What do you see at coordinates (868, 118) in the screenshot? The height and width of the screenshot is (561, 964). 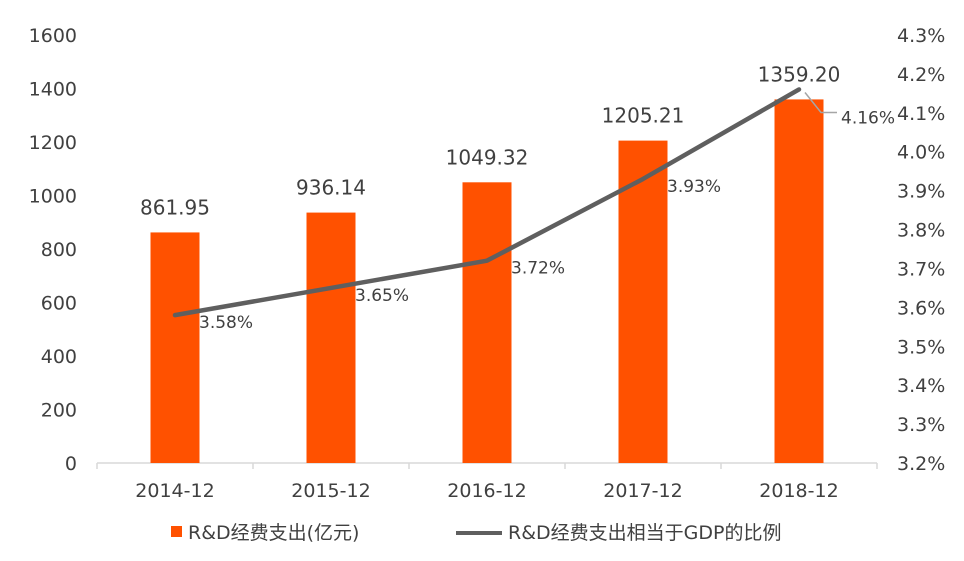 I see `line-data-label: 4.16%` at bounding box center [868, 118].